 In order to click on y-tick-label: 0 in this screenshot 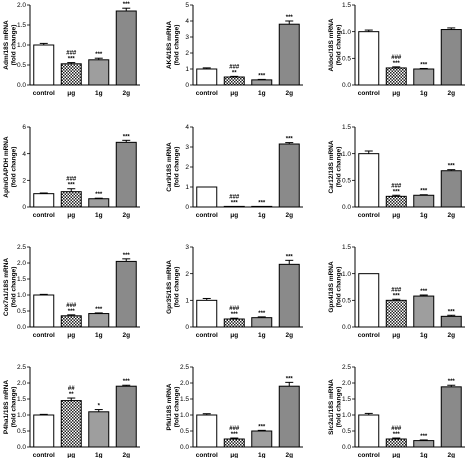, I will do `click(187, 85)`.